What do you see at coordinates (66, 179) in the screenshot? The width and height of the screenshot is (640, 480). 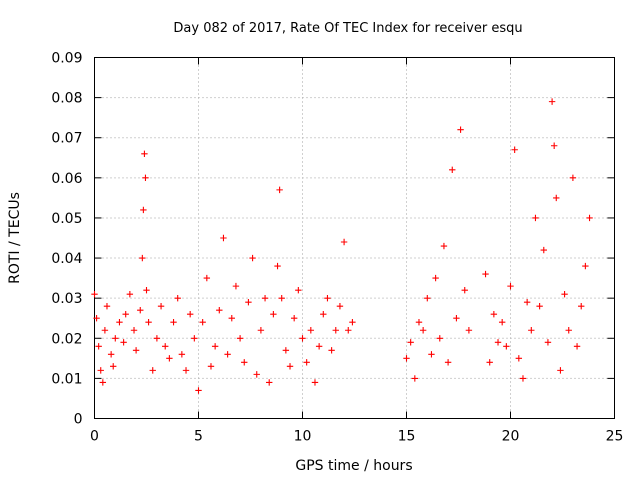 I see `y-tick-label: 0.06` at bounding box center [66, 179].